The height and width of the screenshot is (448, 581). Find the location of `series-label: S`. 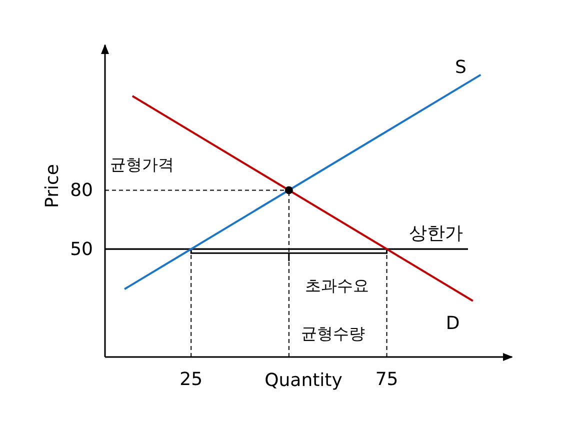

series-label: S is located at coordinates (460, 67).